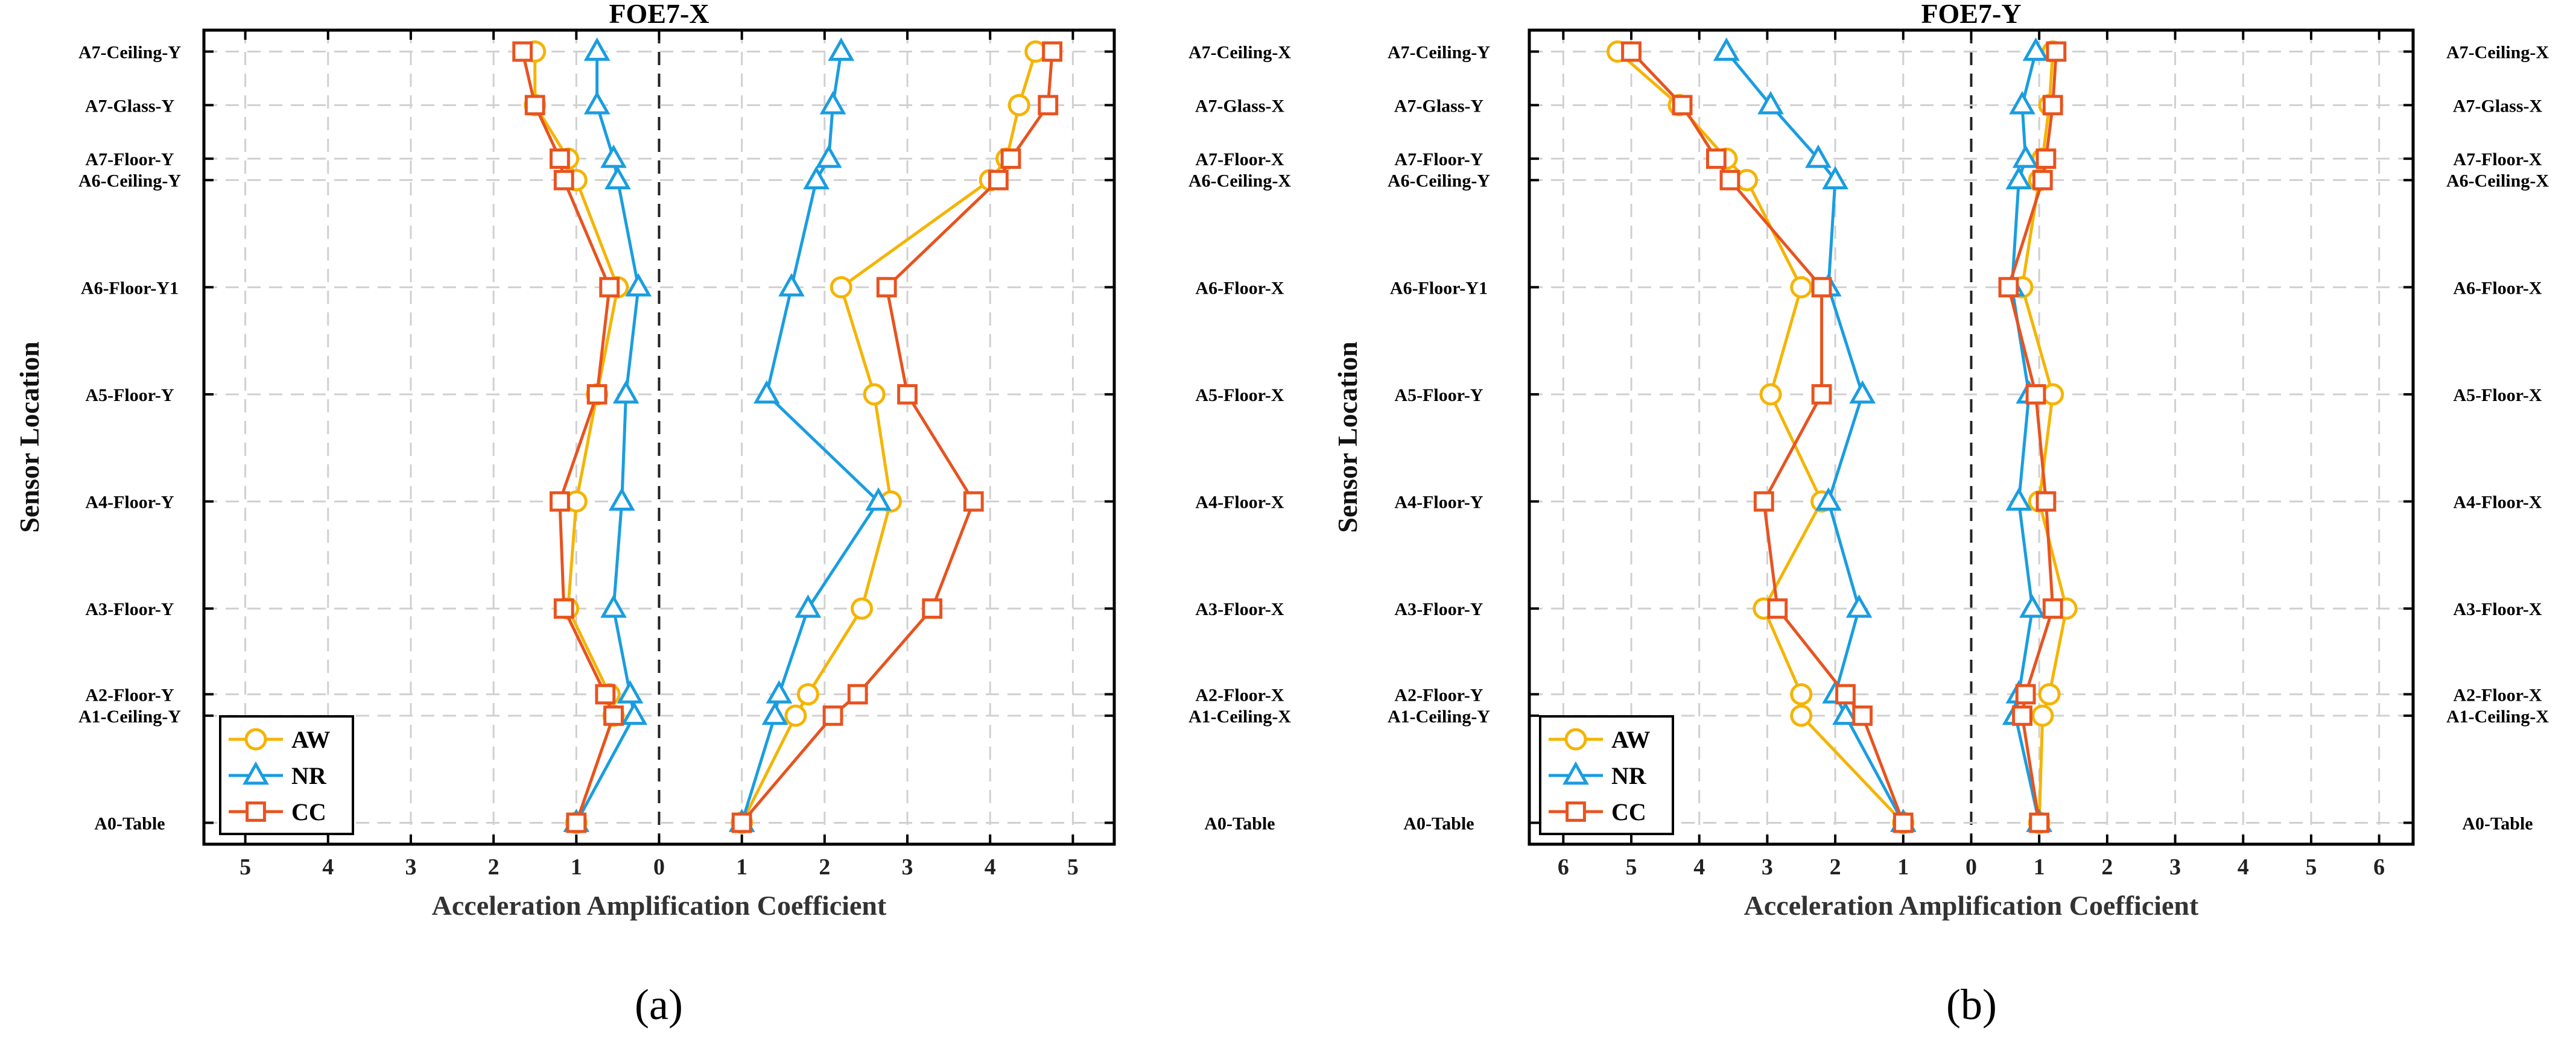  Describe the element at coordinates (2497, 160) in the screenshot. I see `right-category-label: A7-Floor-X` at that location.